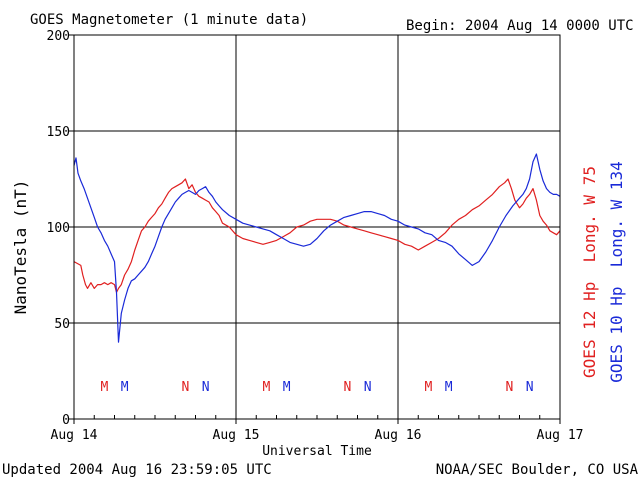 The height and width of the screenshot is (480, 640). I want to click on x-tick-label: Aug 16, so click(398, 435).